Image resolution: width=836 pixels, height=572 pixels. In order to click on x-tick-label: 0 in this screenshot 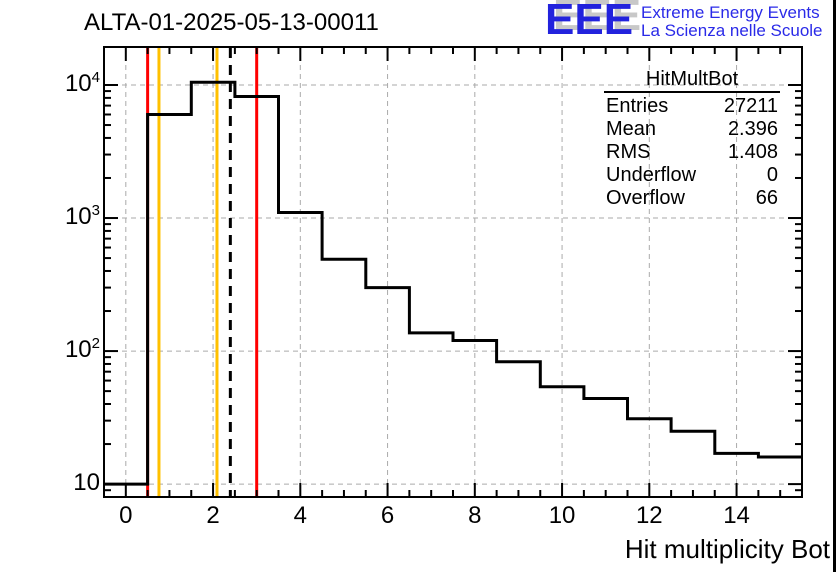, I will do `click(126, 515)`.